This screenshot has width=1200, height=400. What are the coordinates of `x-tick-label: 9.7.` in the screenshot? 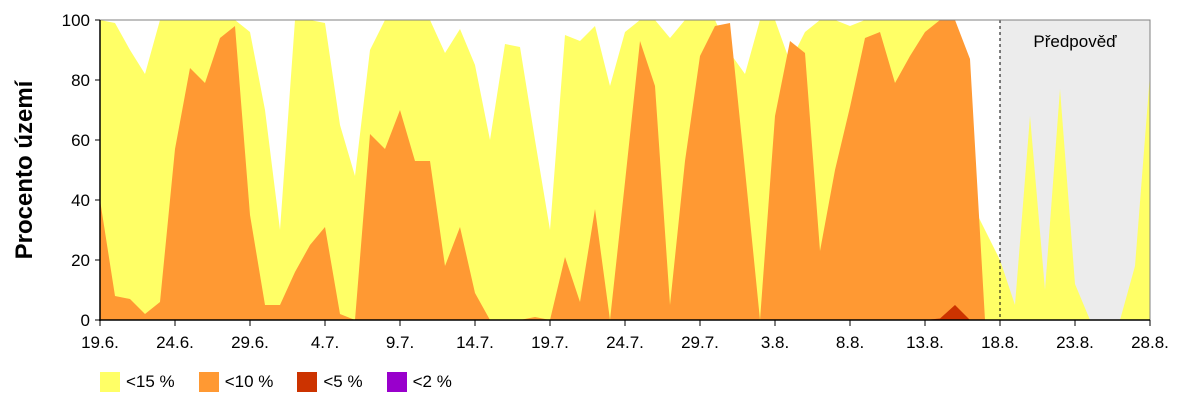 It's located at (400, 342).